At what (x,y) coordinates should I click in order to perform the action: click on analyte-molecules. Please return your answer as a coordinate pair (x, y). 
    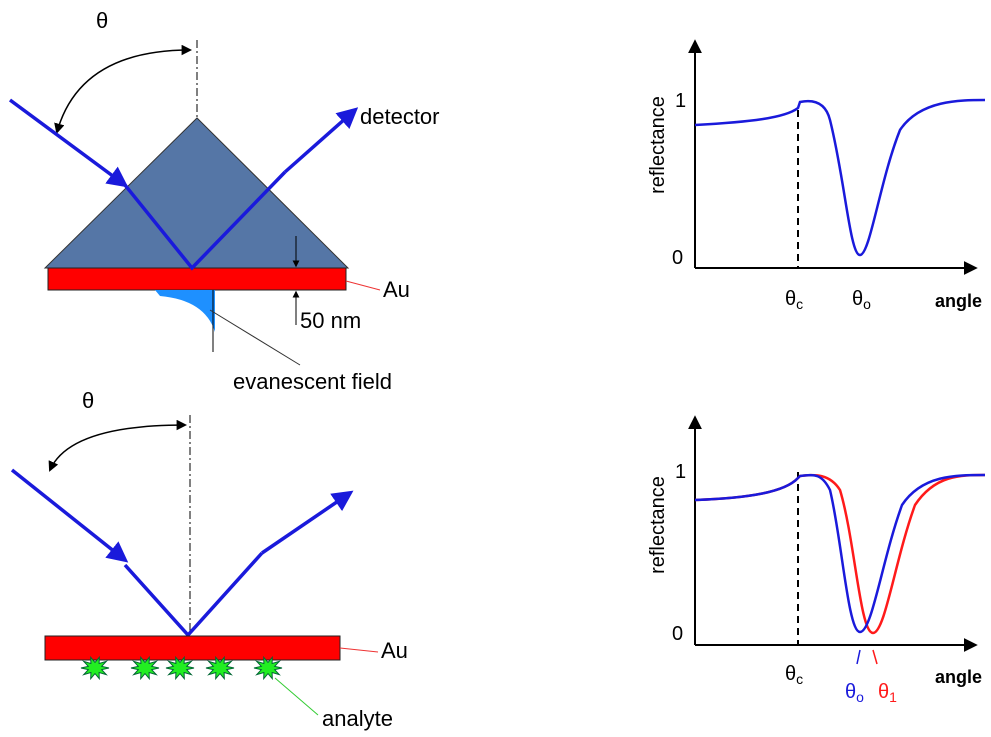
    Looking at the image, I should click on (181, 668).